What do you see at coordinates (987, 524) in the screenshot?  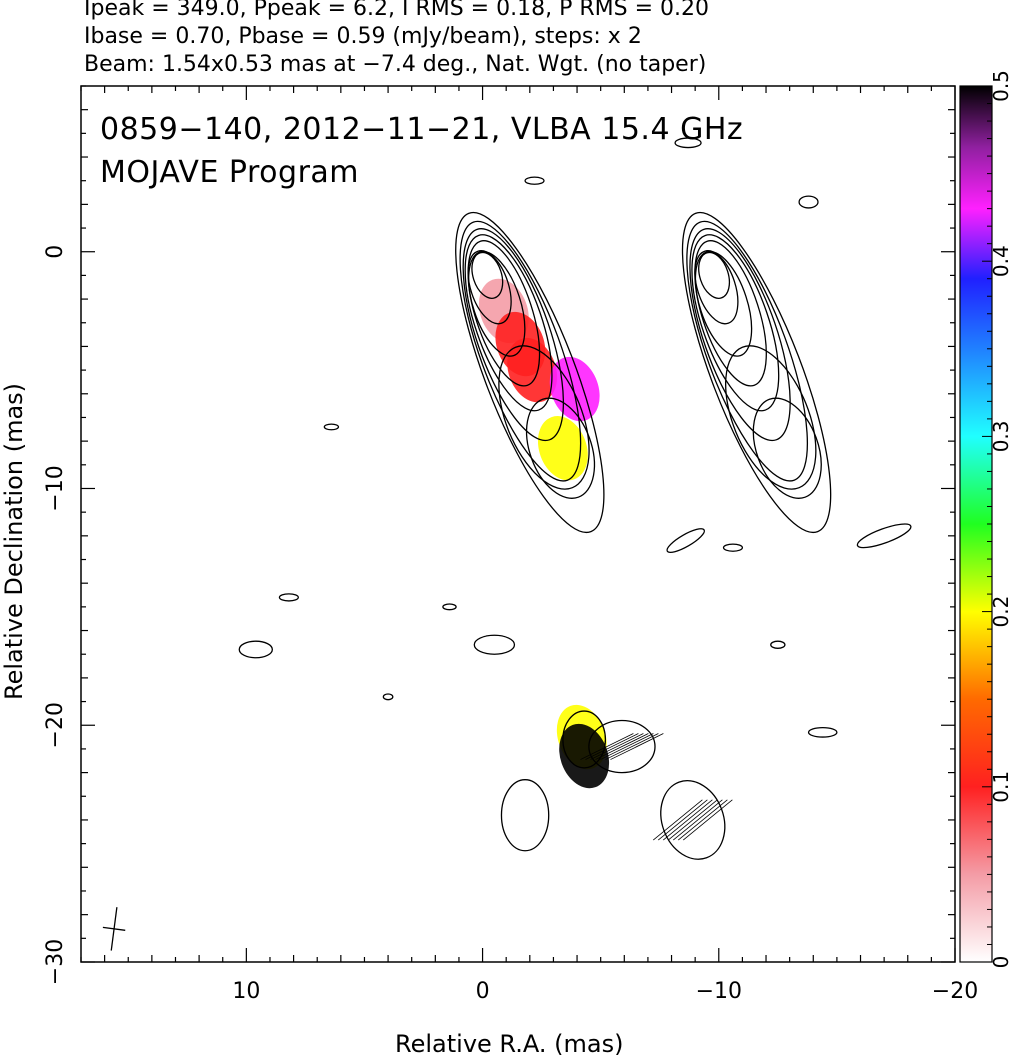 I see `colorbar-ticks` at bounding box center [987, 524].